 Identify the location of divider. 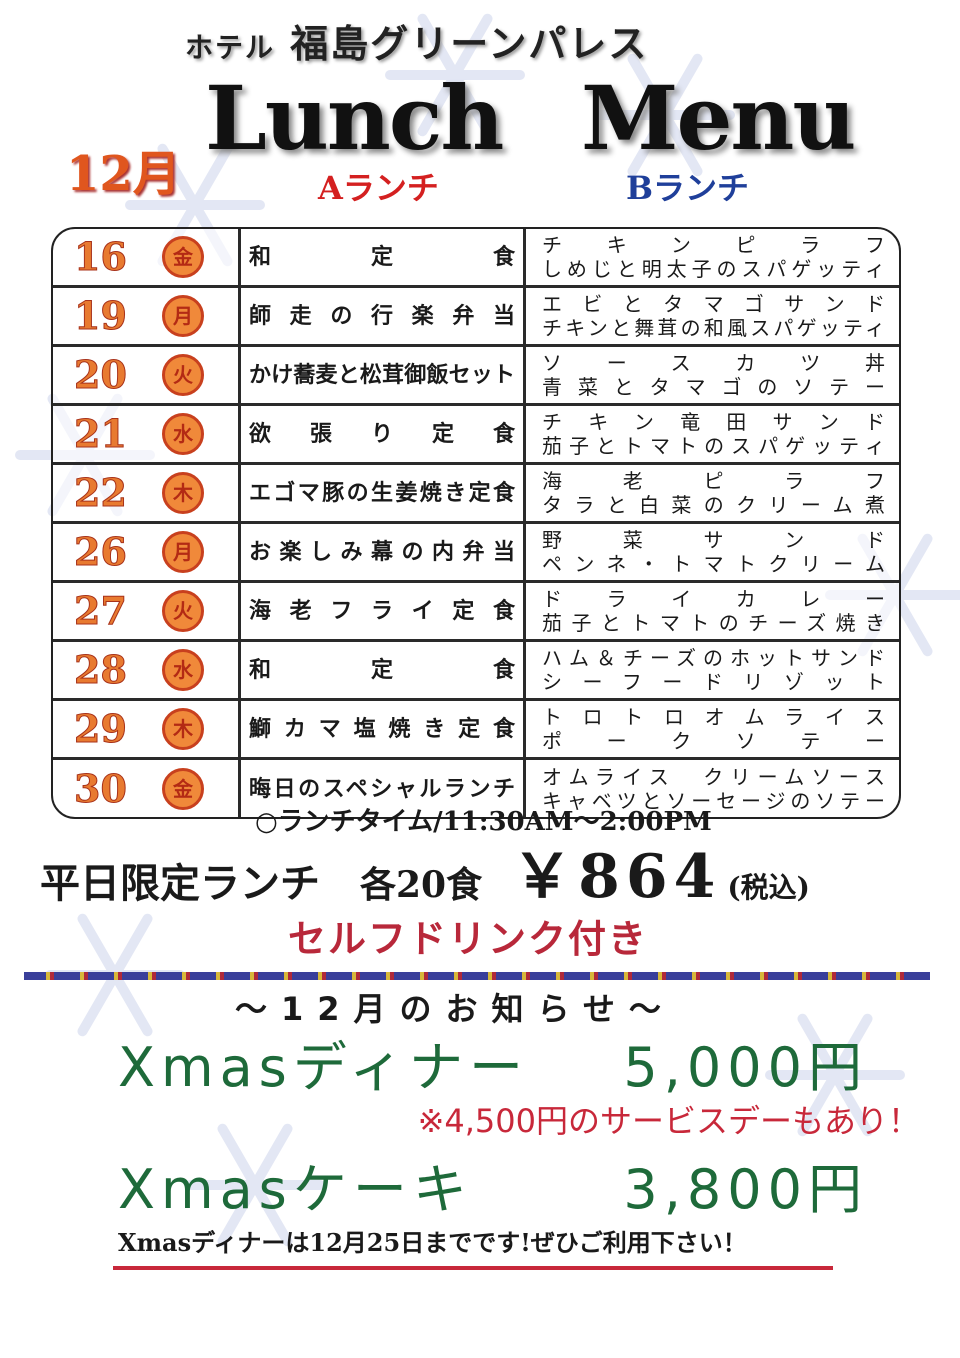
(477, 976).